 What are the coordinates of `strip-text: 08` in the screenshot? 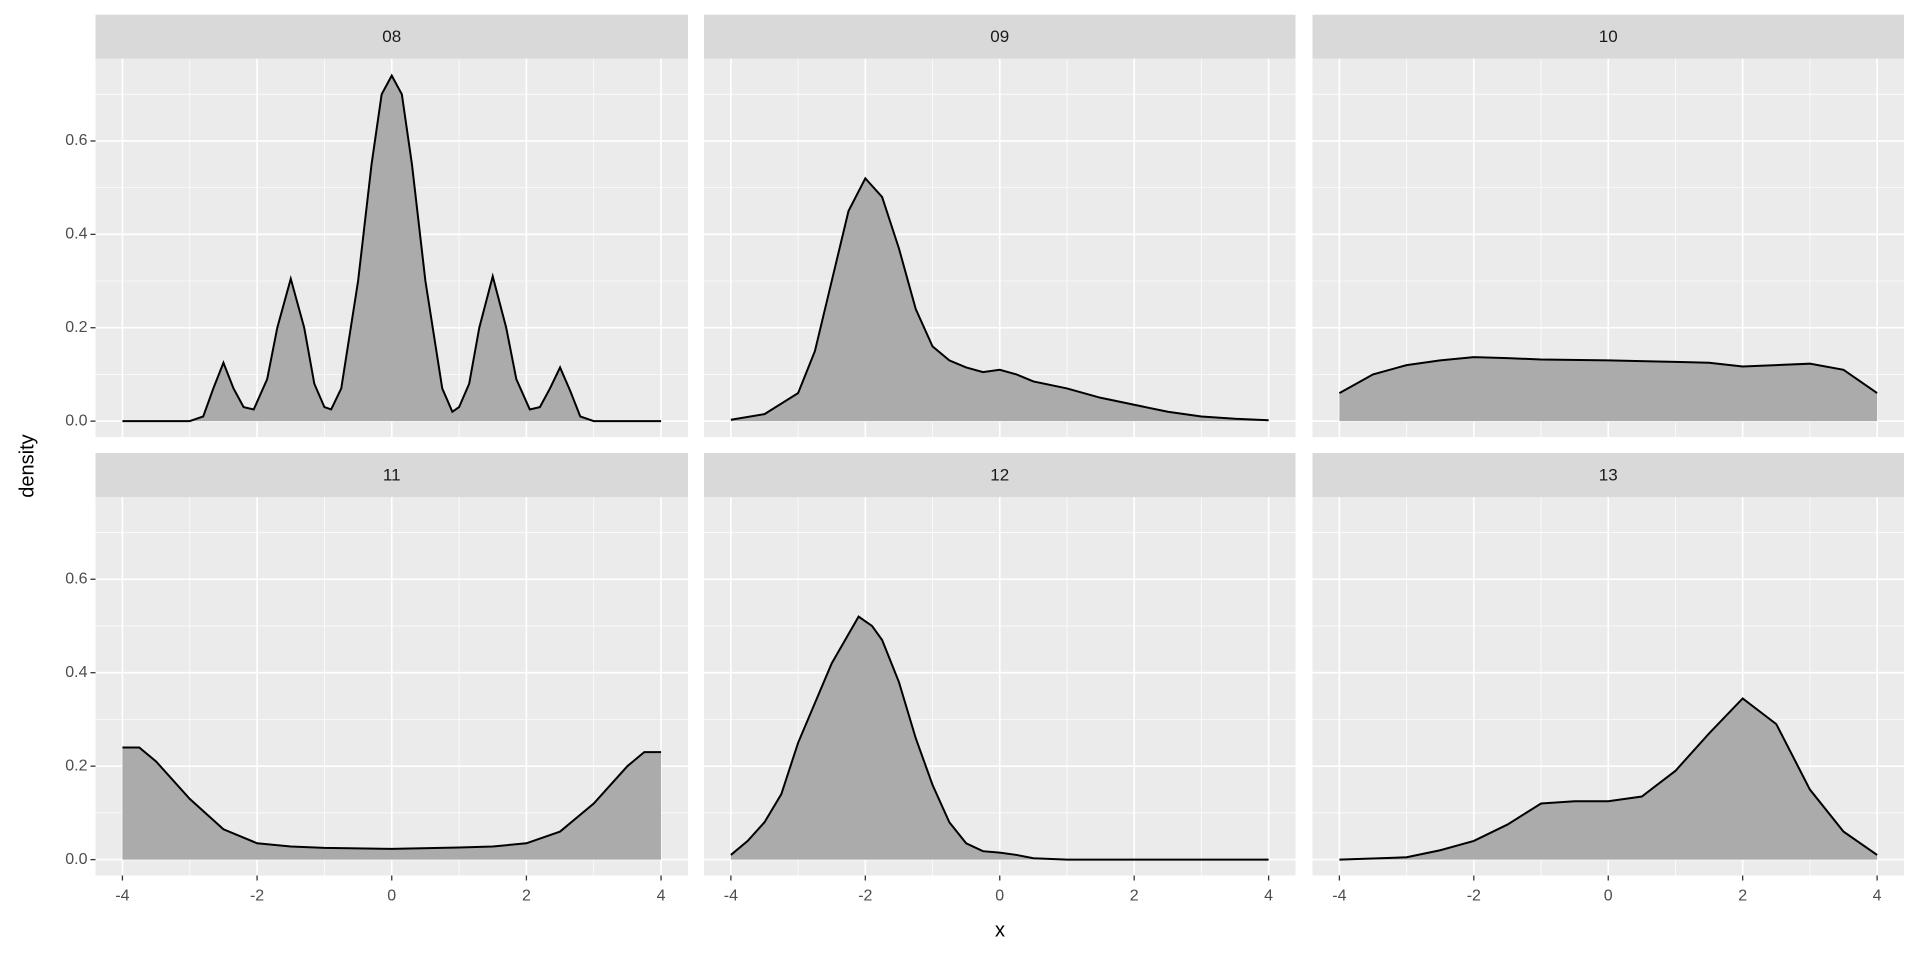 It's located at (391, 36).